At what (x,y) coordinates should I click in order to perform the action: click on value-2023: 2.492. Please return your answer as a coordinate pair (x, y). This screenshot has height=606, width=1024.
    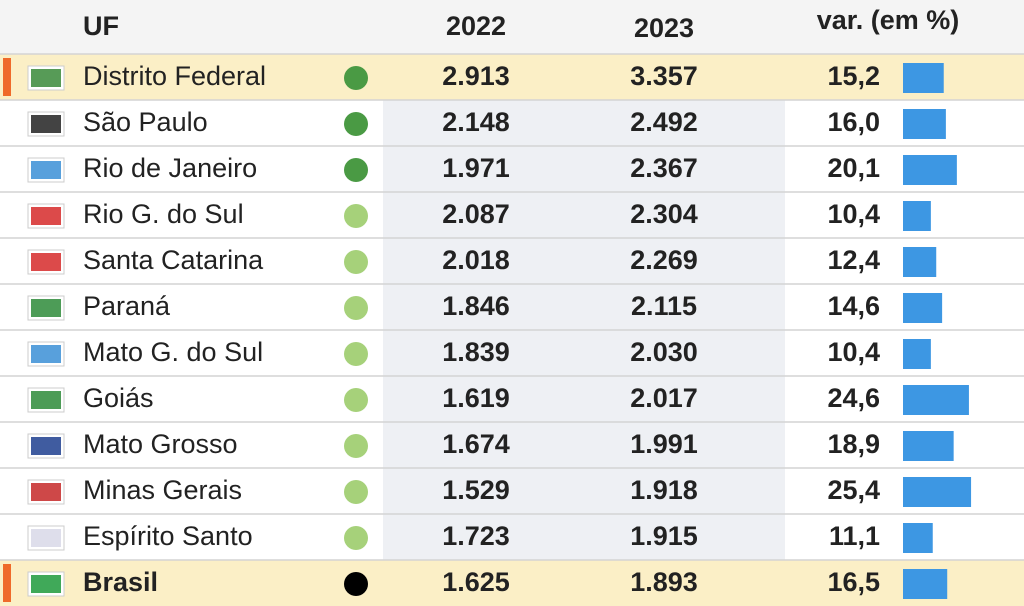
    Looking at the image, I should click on (664, 122).